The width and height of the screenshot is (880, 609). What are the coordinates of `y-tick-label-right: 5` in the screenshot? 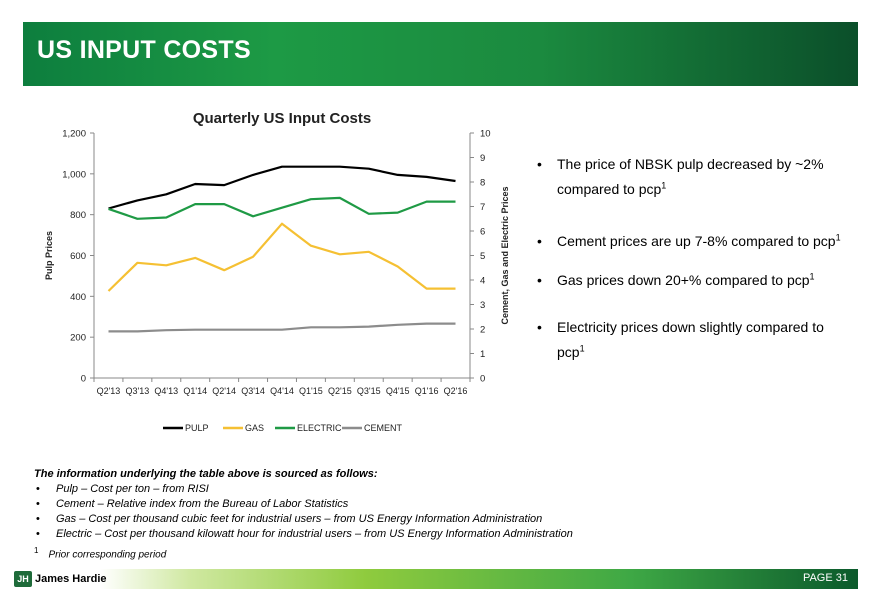 It's located at (482, 256).